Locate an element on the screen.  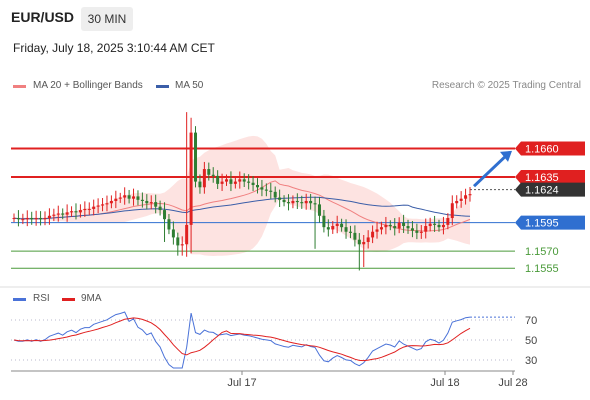
rsi-legend-label: RSI is located at coordinates (41, 298).